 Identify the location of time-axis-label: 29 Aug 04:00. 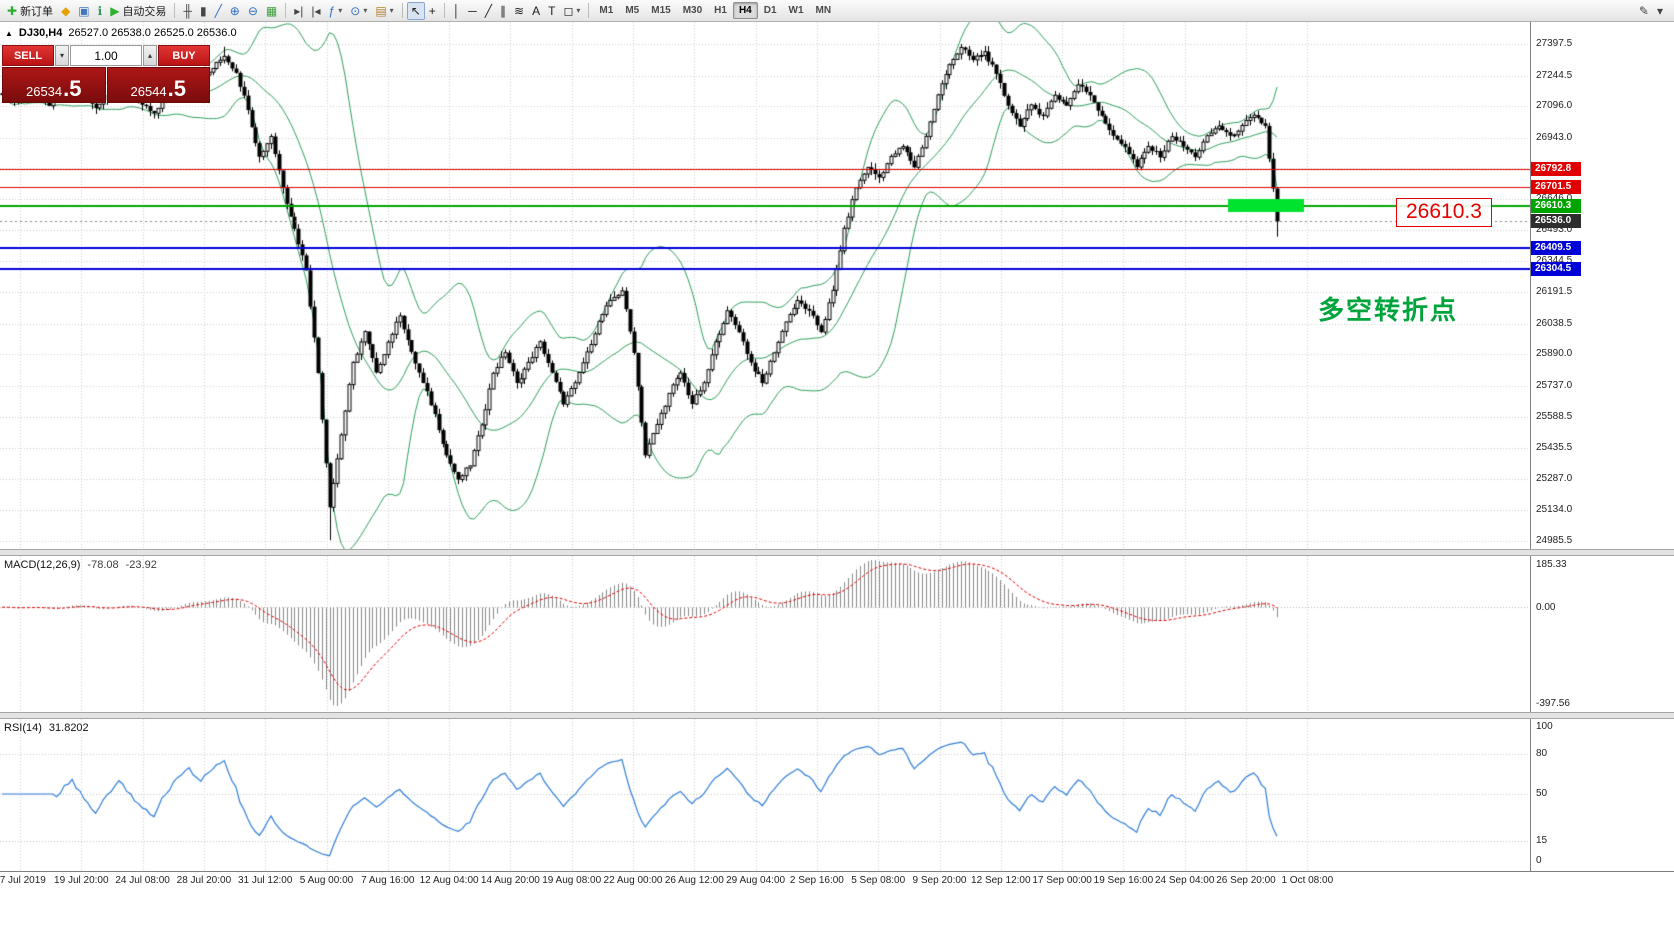
(756, 880).